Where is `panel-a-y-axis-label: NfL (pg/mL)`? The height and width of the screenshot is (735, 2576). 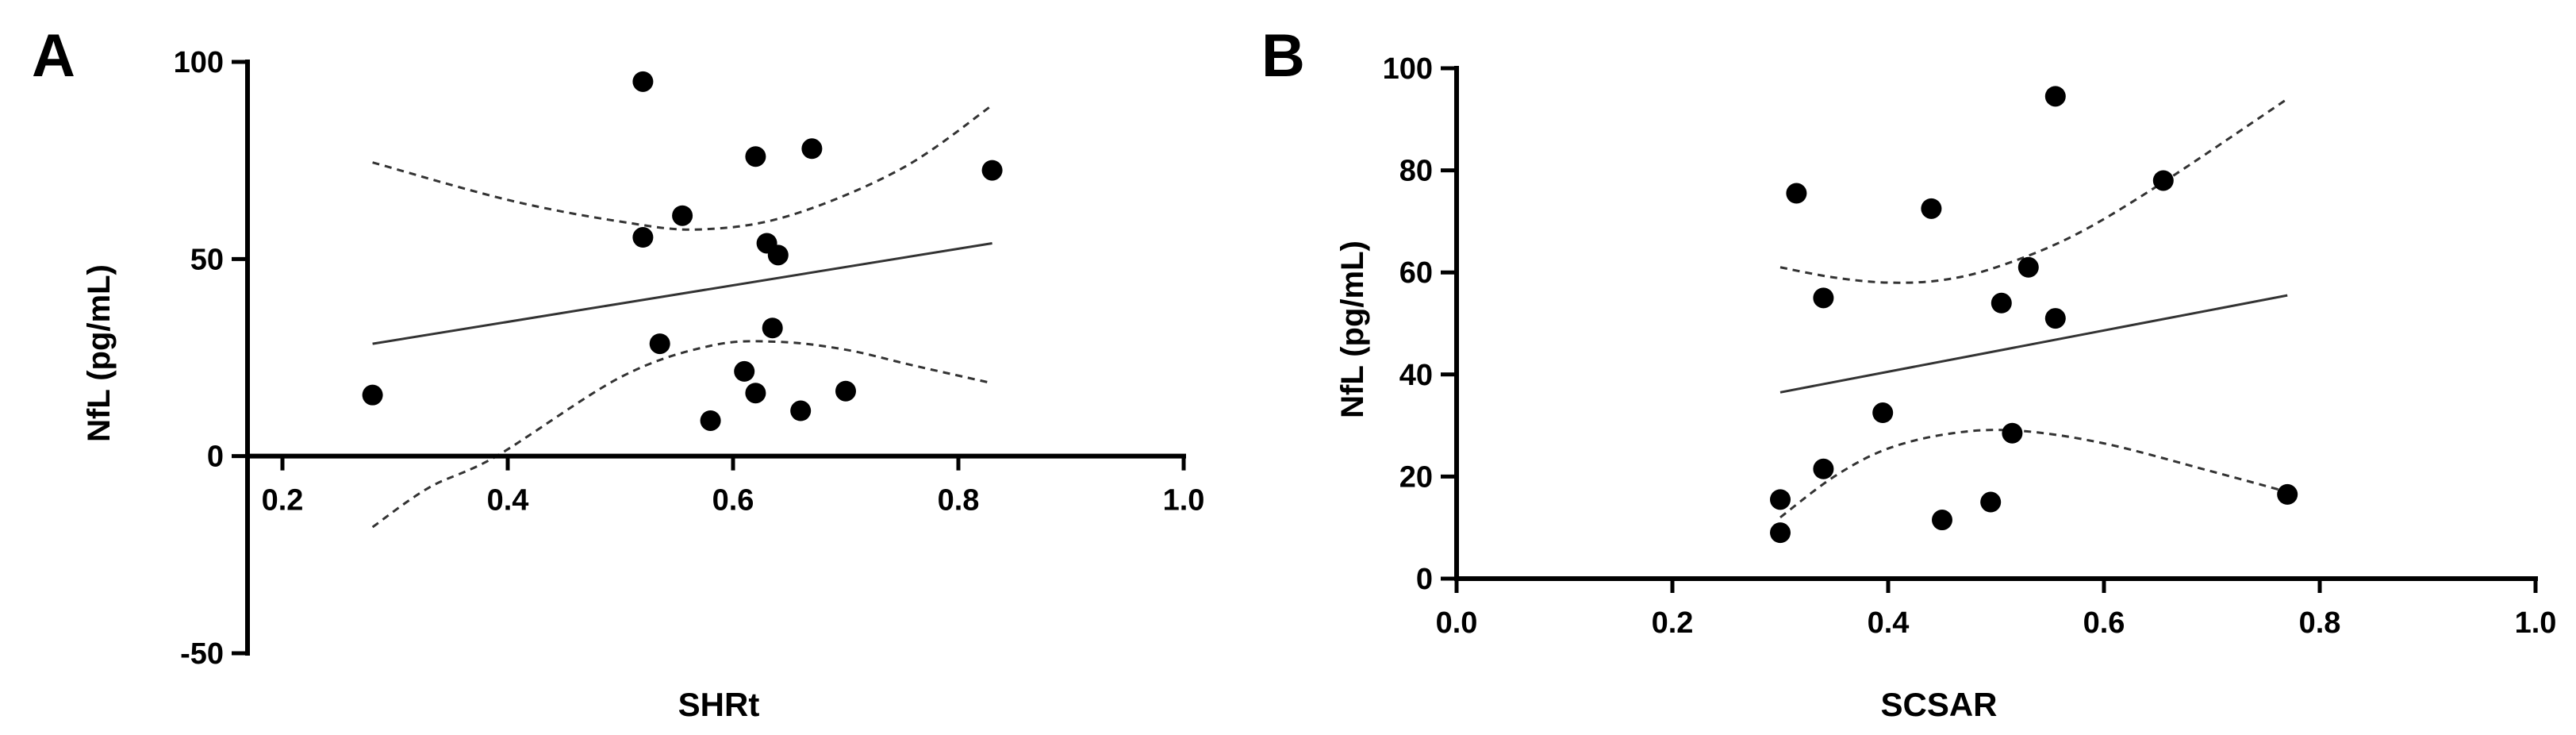 panel-a-y-axis-label: NfL (pg/mL) is located at coordinates (99, 353).